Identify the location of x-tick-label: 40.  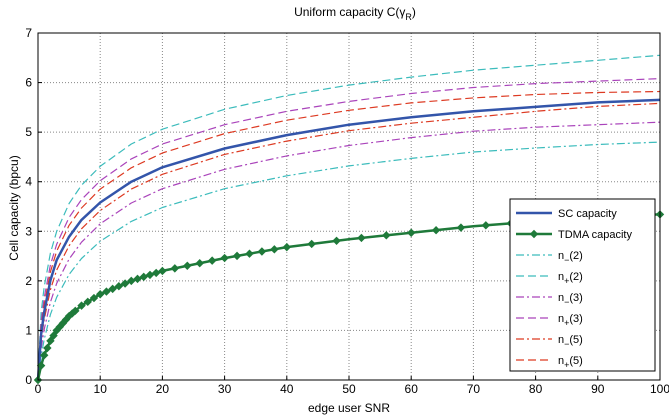
(287, 389).